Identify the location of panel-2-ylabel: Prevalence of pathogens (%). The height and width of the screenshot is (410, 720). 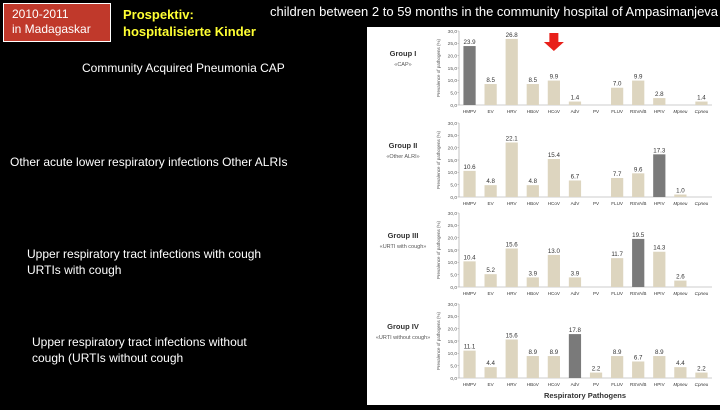
(438, 159).